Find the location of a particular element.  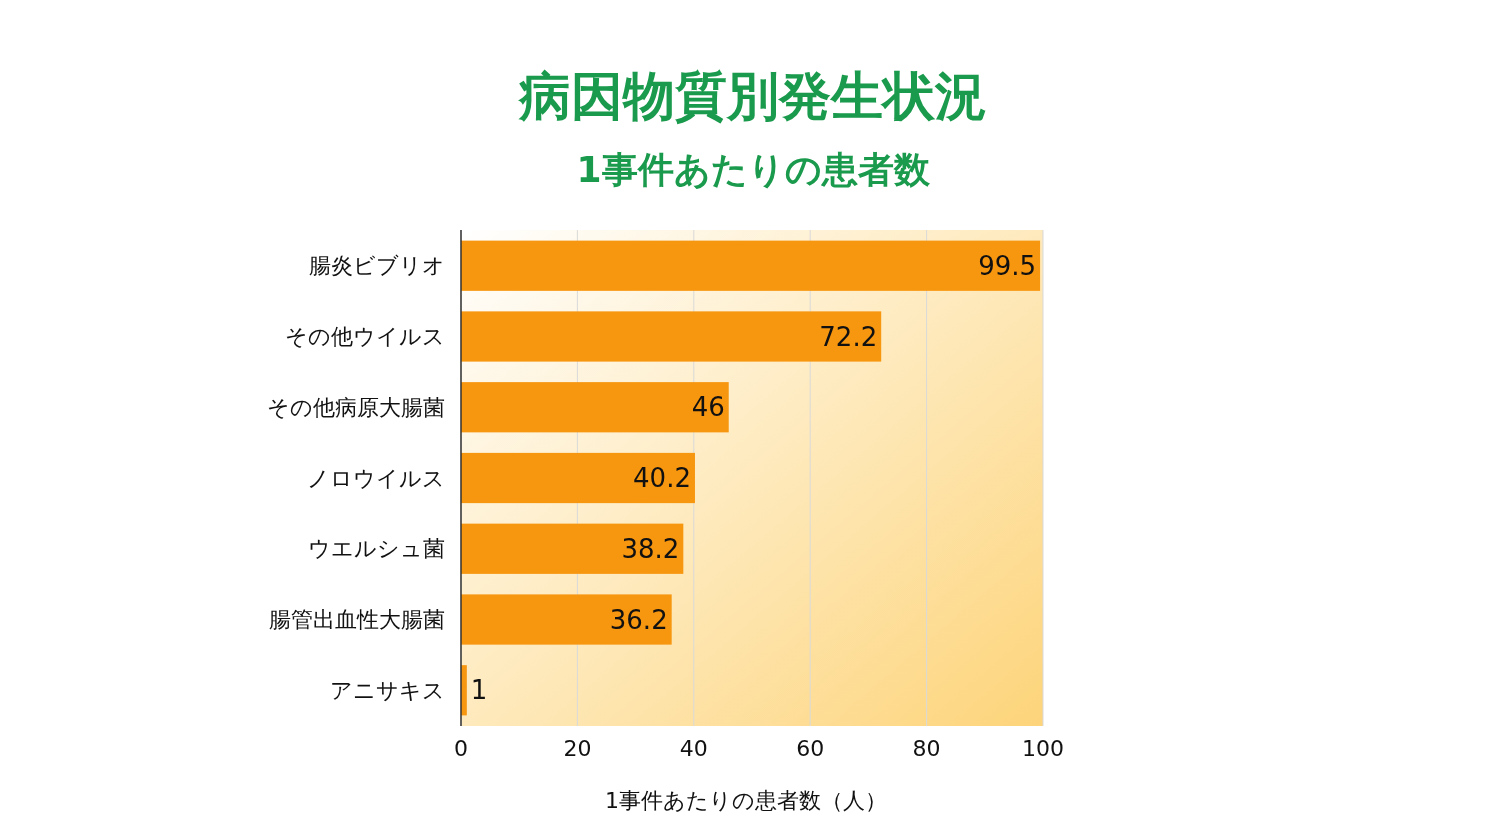

y-tick-label: その他ウイルス is located at coordinates (365, 337).